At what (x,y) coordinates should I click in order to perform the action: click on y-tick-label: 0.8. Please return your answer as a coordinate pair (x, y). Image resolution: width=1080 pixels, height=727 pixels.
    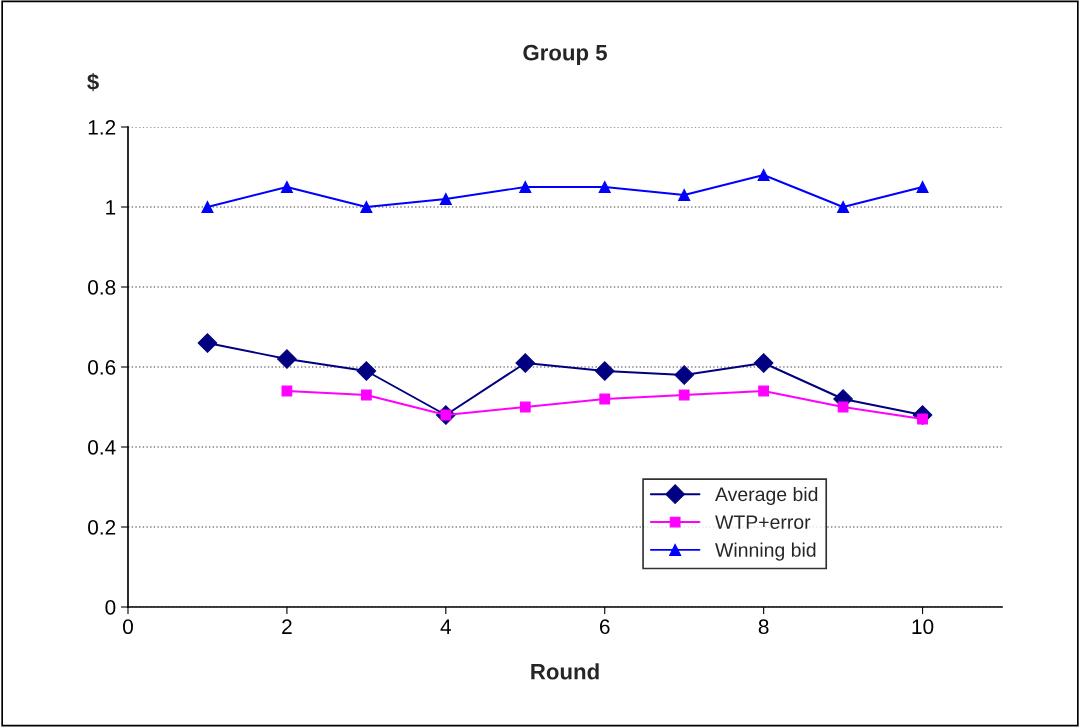
    Looking at the image, I should click on (102, 287).